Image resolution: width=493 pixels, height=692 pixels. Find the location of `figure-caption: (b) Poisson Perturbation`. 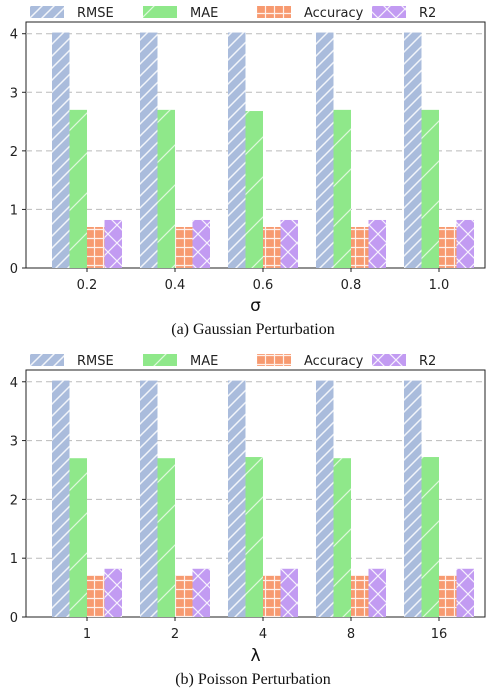

figure-caption: (b) Poisson Perturbation is located at coordinates (253, 679).